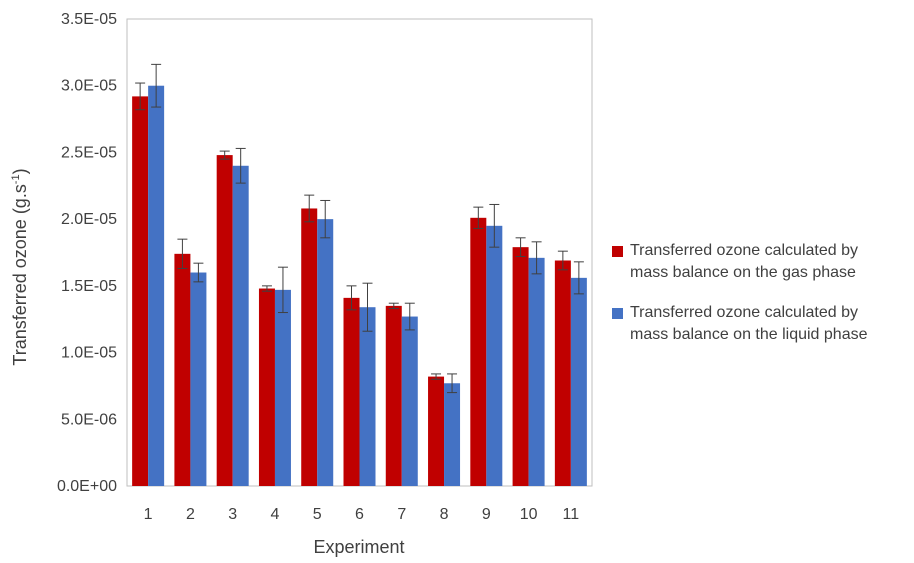 The width and height of the screenshot is (914, 563). What do you see at coordinates (529, 514) in the screenshot?
I see `x-tick-label: 10` at bounding box center [529, 514].